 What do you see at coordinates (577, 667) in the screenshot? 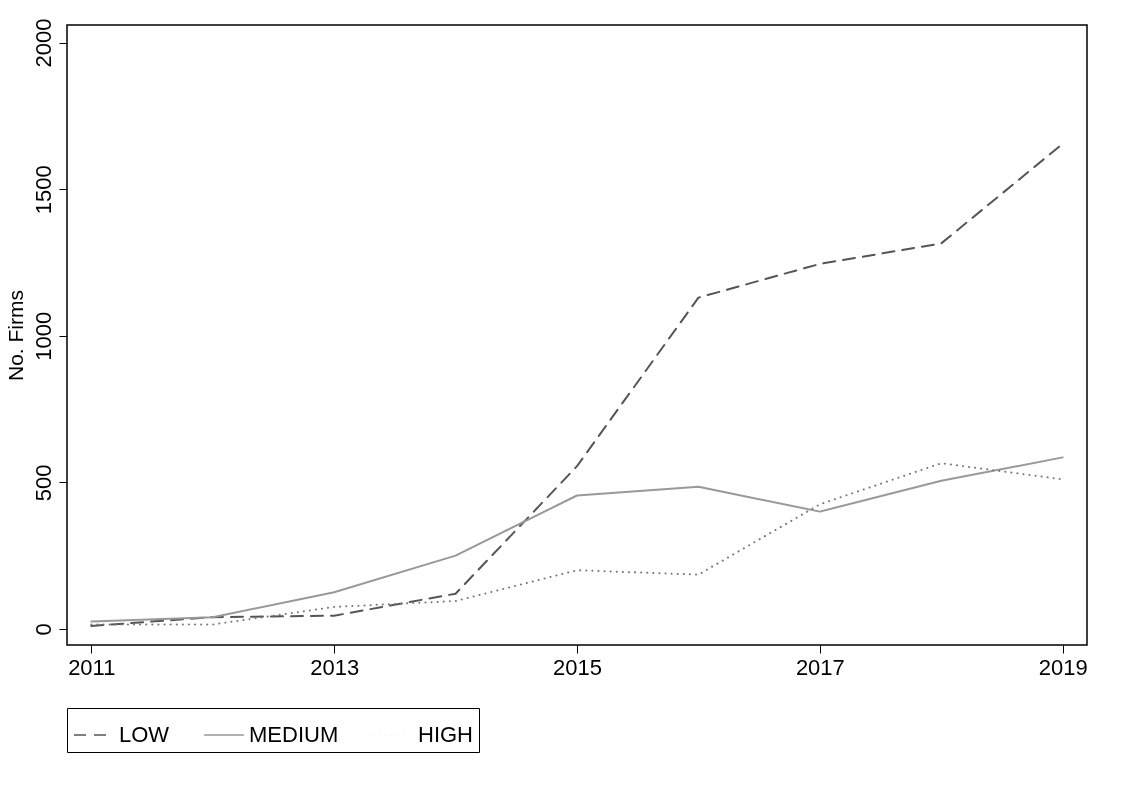
I see `x-tick-label: 2015` at bounding box center [577, 667].